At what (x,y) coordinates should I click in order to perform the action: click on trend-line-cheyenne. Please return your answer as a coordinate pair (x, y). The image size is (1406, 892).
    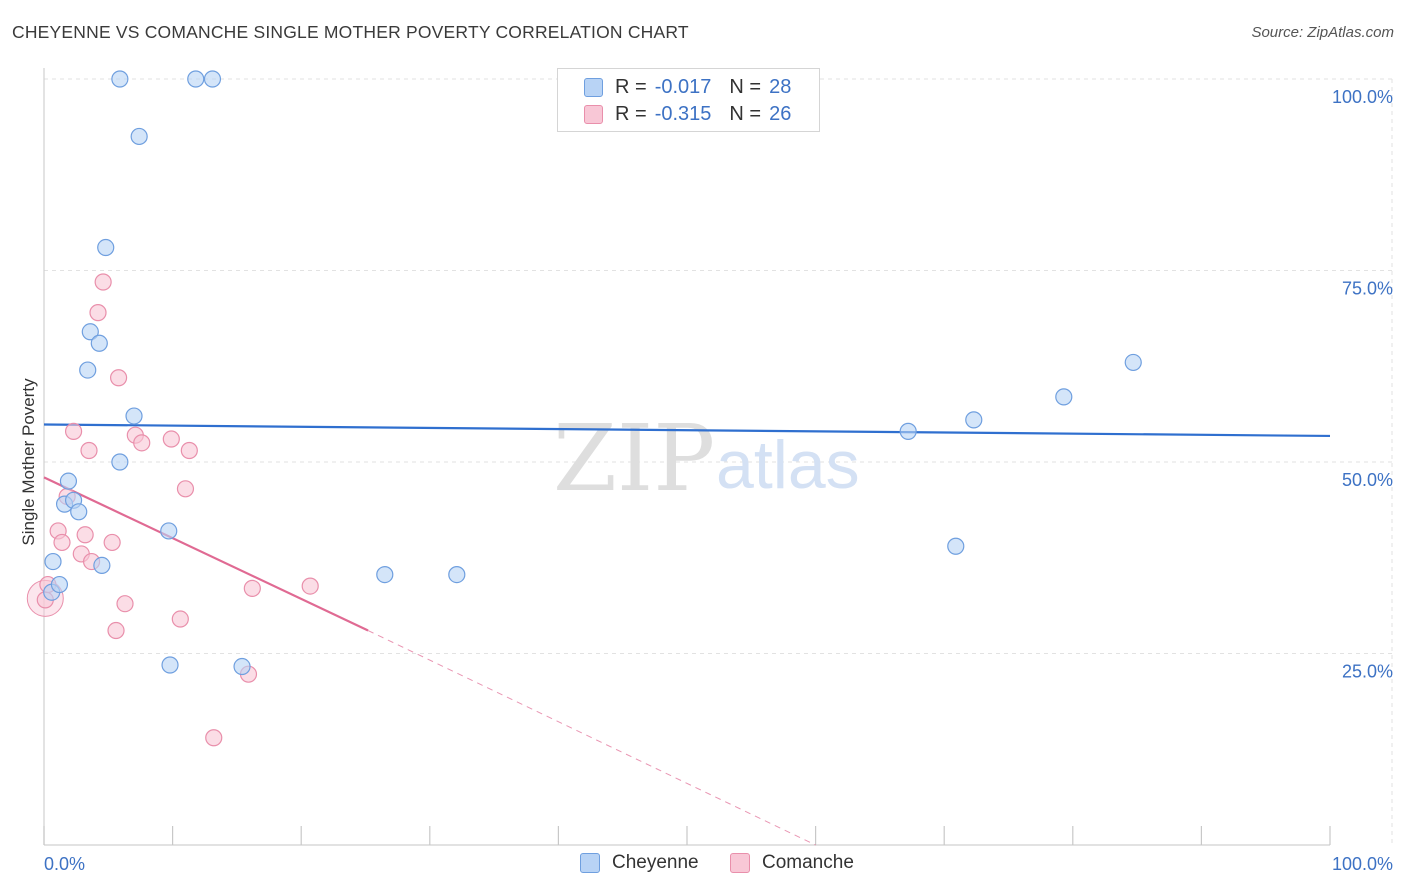
    Looking at the image, I should click on (687, 430).